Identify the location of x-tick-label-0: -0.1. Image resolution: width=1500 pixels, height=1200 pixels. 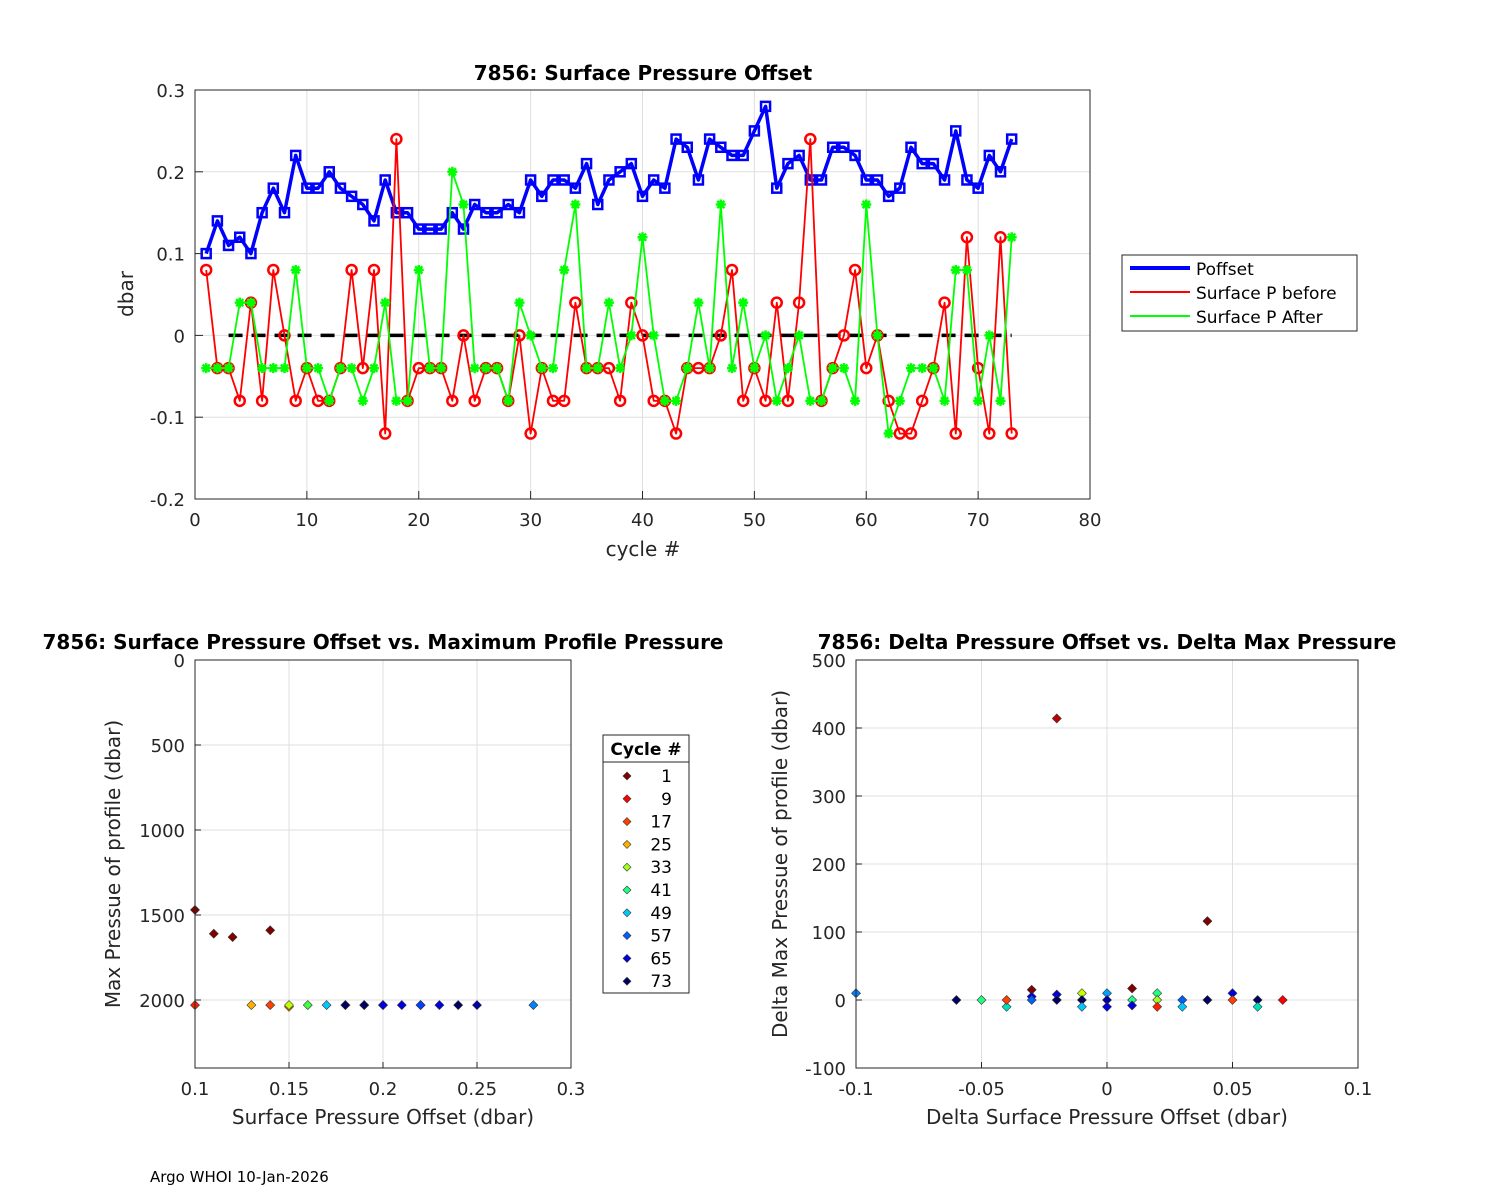
(855, 1089).